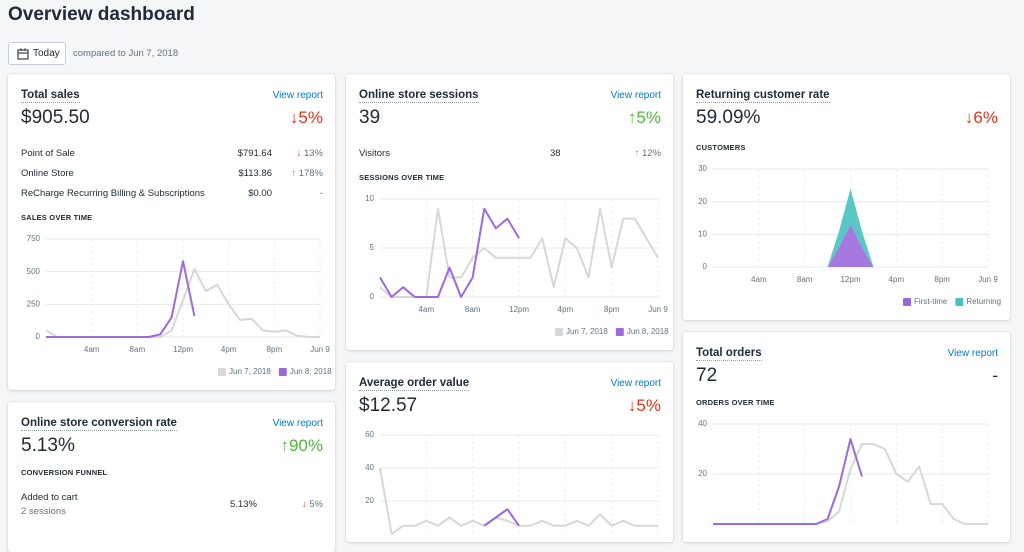  I want to click on comparison-text: compared to Jun 7, 2018, so click(126, 53).